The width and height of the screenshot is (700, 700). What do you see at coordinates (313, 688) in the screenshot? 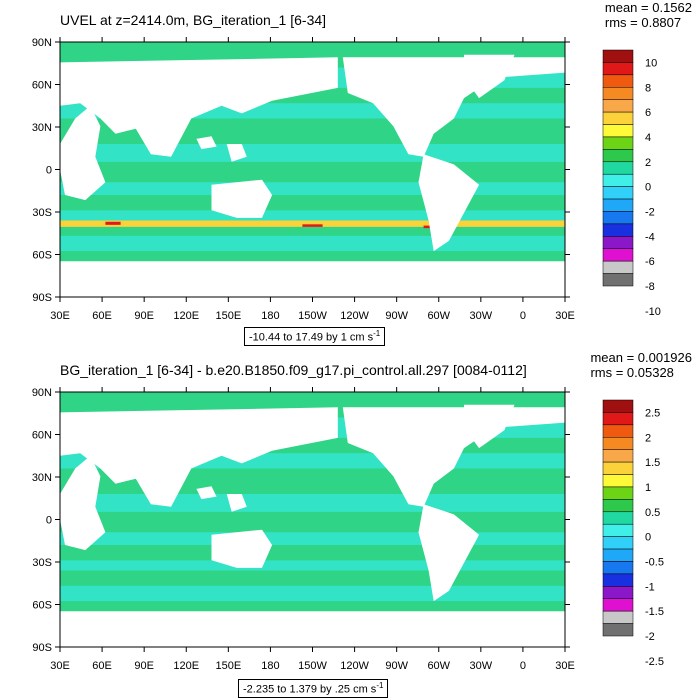
I see `range-label: -2.235 to 1.379 by .25 cm s-1` at bounding box center [313, 688].